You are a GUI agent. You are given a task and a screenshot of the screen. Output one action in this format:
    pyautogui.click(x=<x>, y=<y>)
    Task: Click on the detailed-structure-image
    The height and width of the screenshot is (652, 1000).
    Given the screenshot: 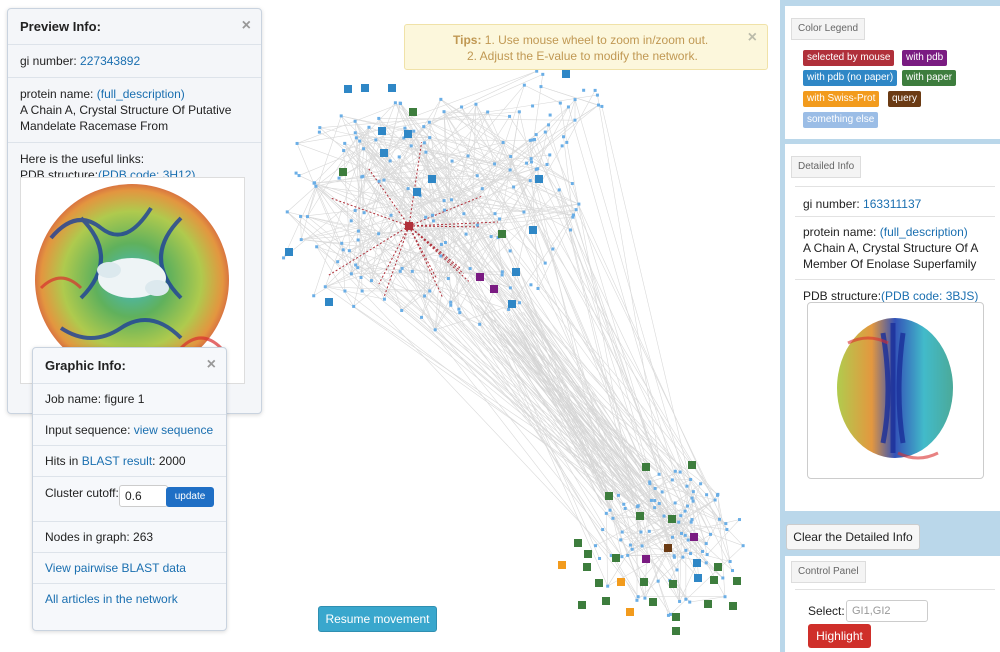 What is the action you would take?
    pyautogui.click(x=895, y=390)
    